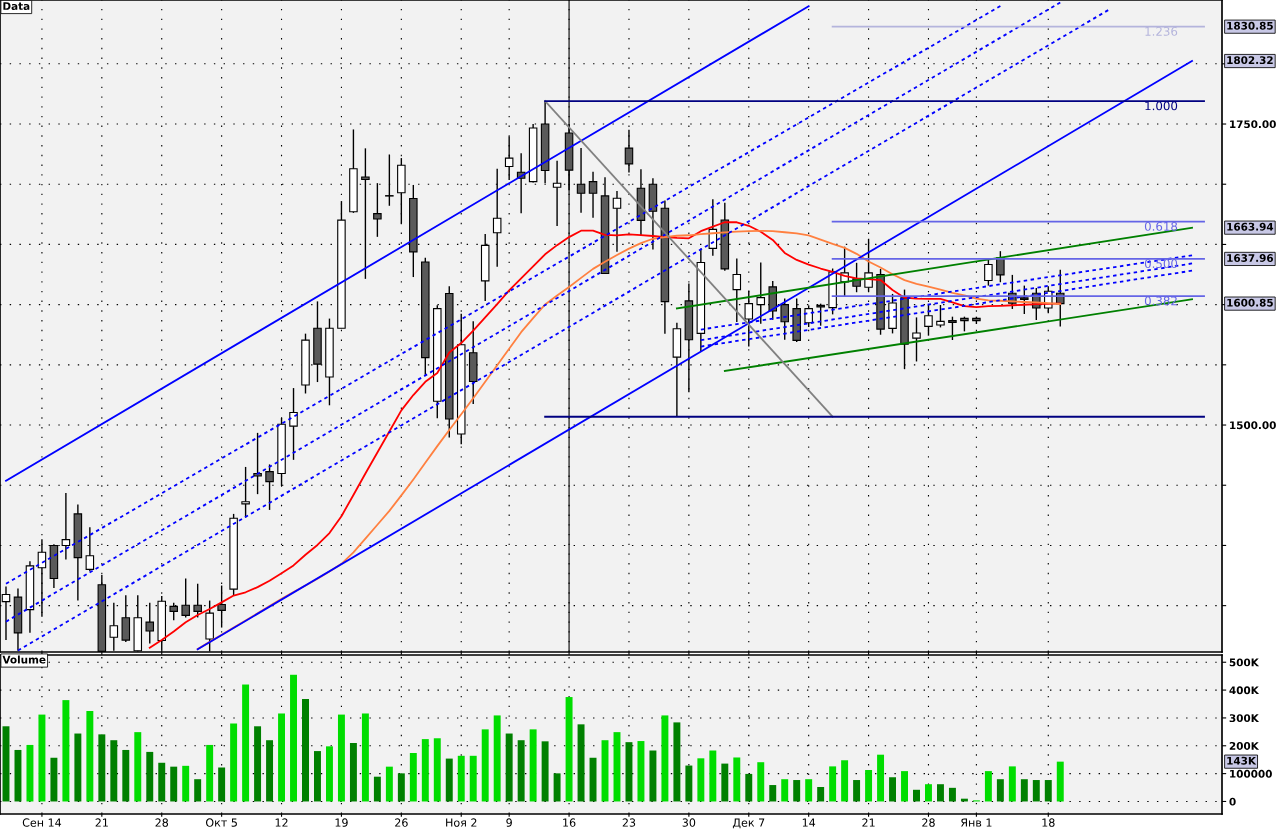 This screenshot has width=1276, height=830. Describe the element at coordinates (1250, 302) in the screenshot. I see `text: 1600.85` at that location.